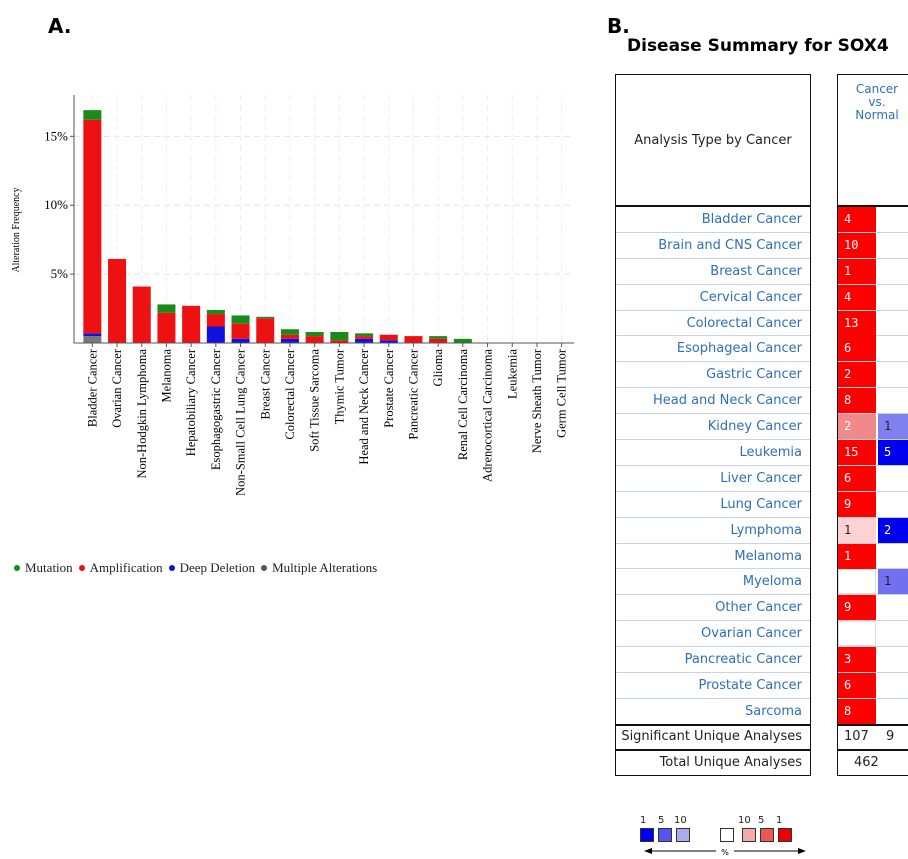 Image resolution: width=908 pixels, height=859 pixels. I want to click on cancer-type-row: Lung Cancer, so click(713, 505).